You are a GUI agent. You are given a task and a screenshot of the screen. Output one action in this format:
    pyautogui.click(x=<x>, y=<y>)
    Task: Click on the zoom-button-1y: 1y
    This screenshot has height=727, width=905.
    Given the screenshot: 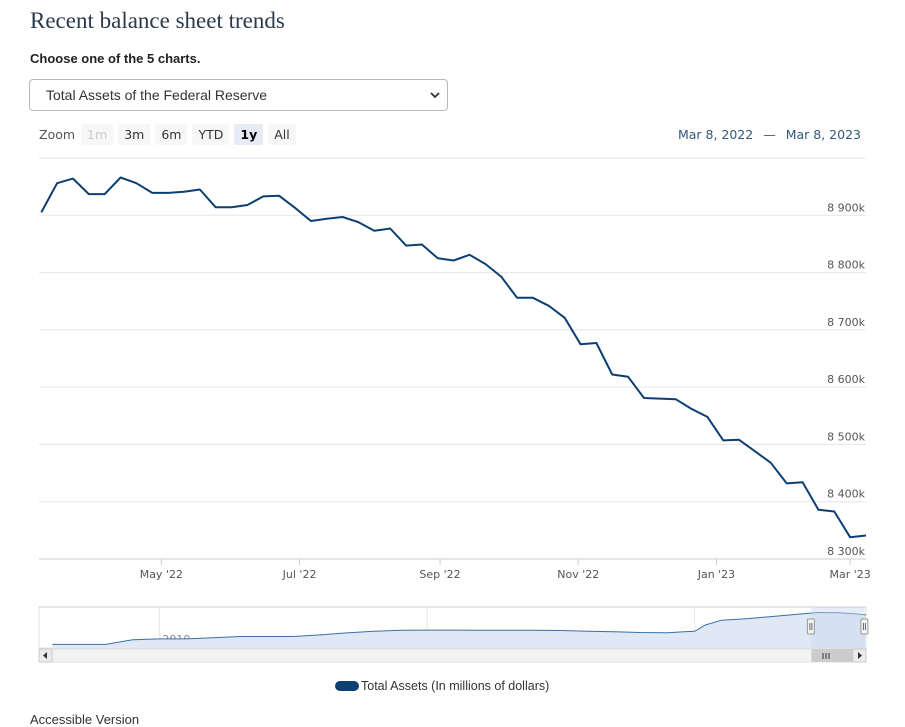 What is the action you would take?
    pyautogui.click(x=249, y=134)
    